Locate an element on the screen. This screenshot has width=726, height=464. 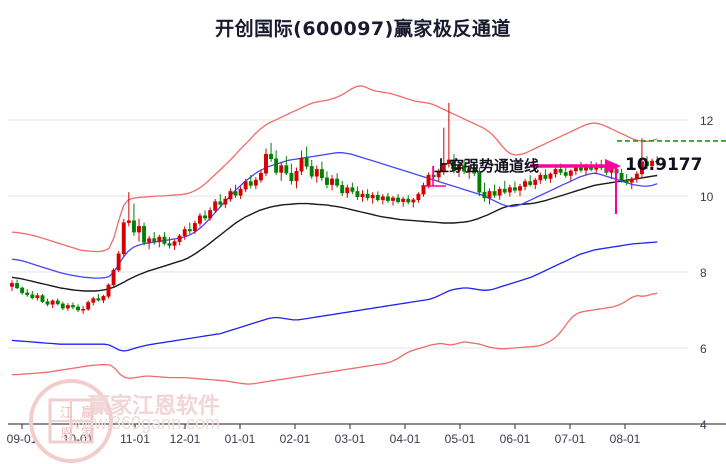
y-axis-tick-labels: 12 10 8 6 4 is located at coordinates (707, 273).